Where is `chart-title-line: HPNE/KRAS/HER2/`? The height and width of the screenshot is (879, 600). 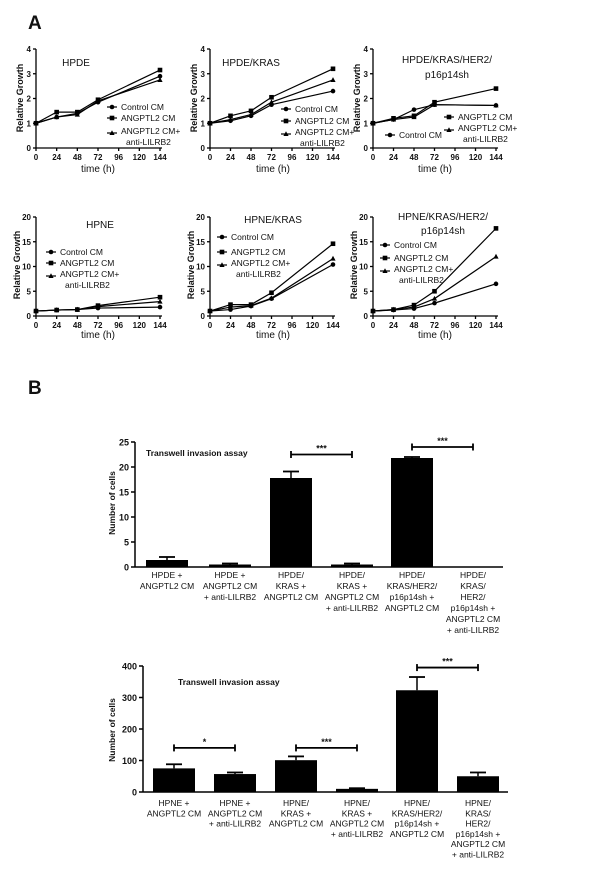 chart-title-line: HPNE/KRAS/HER2/ is located at coordinates (443, 217).